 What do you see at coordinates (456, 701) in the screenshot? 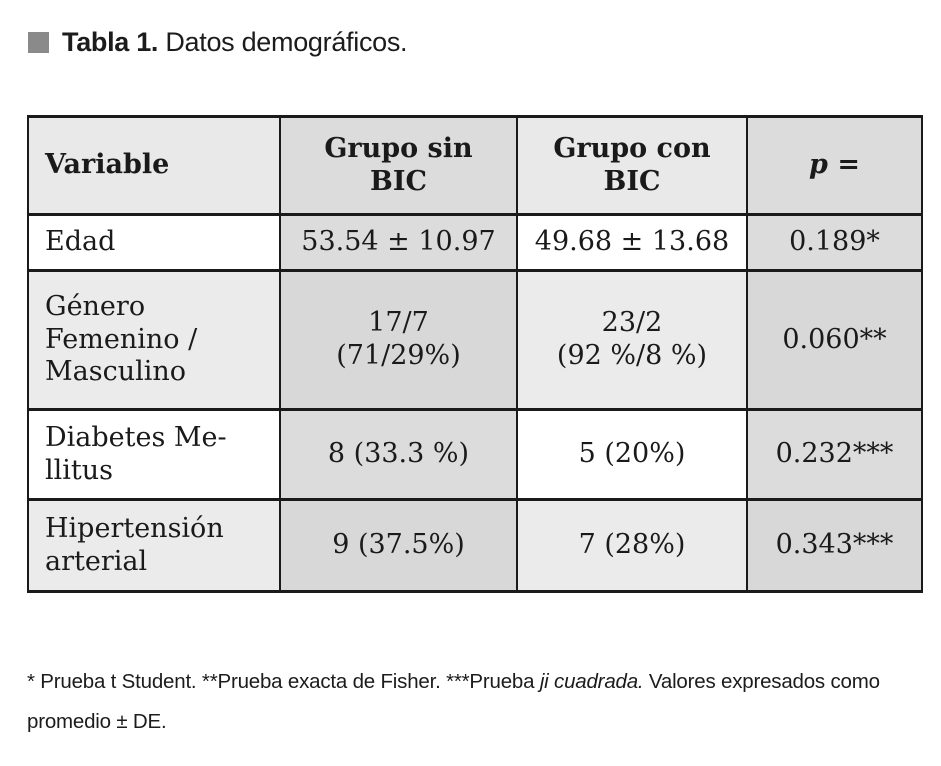
I see `footnote-part2: Valores expresados como promedio ± DE.` at bounding box center [456, 701].